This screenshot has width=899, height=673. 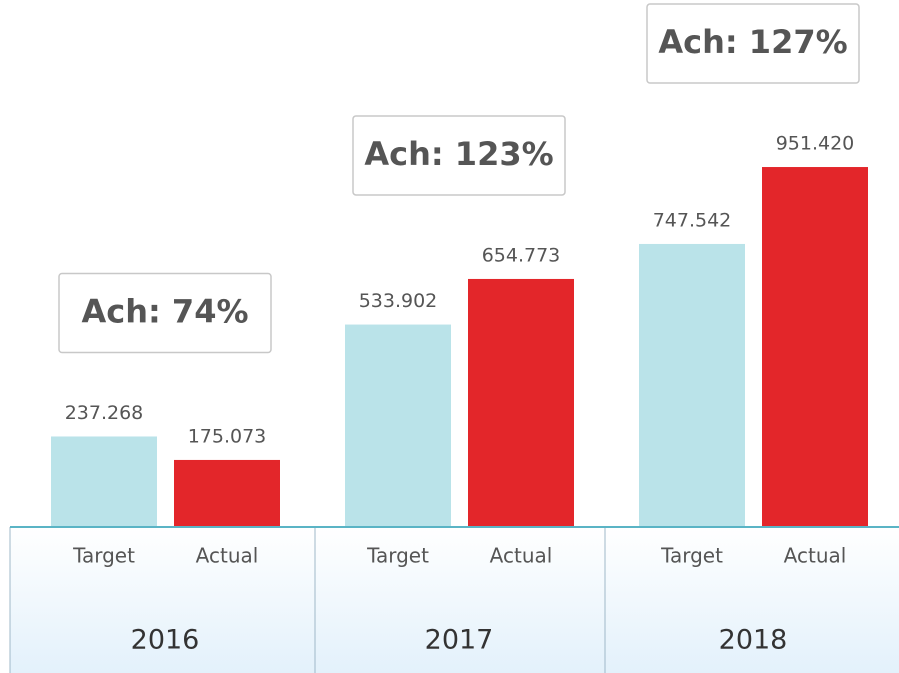 What do you see at coordinates (521, 255) in the screenshot?
I see `value-label: 654.773` at bounding box center [521, 255].